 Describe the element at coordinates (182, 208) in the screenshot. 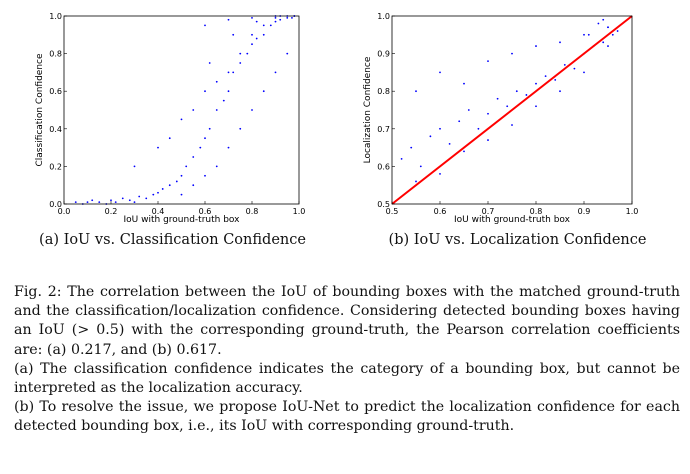

I see `x-ticks-a: 0.0 0.2 0.4 0.6 0.8 1.0` at that location.